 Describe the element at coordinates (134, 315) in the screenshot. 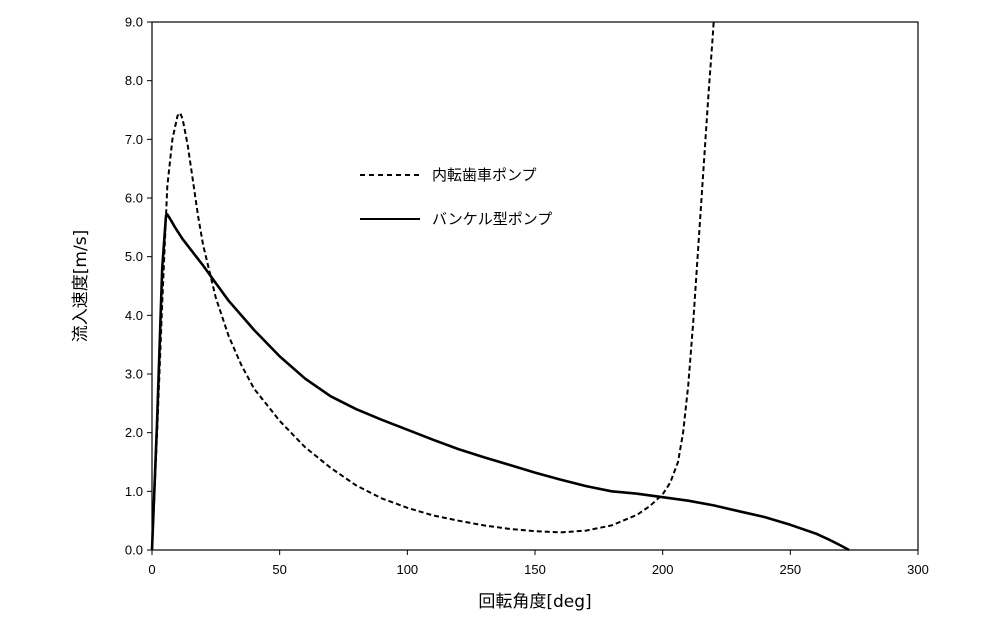

I see `y-tick-label: 4.0` at that location.